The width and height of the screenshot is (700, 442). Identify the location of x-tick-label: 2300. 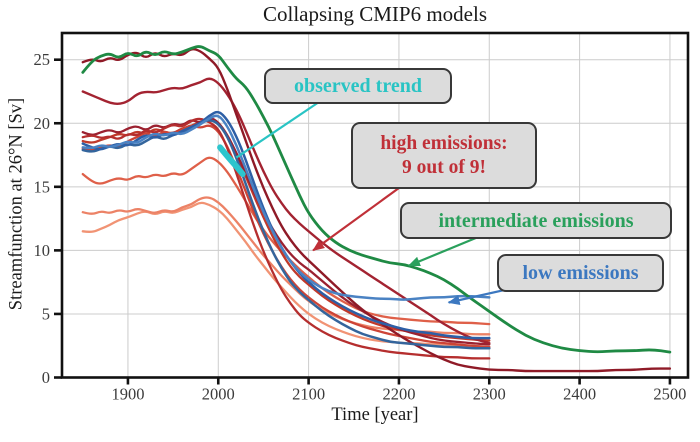
(489, 394).